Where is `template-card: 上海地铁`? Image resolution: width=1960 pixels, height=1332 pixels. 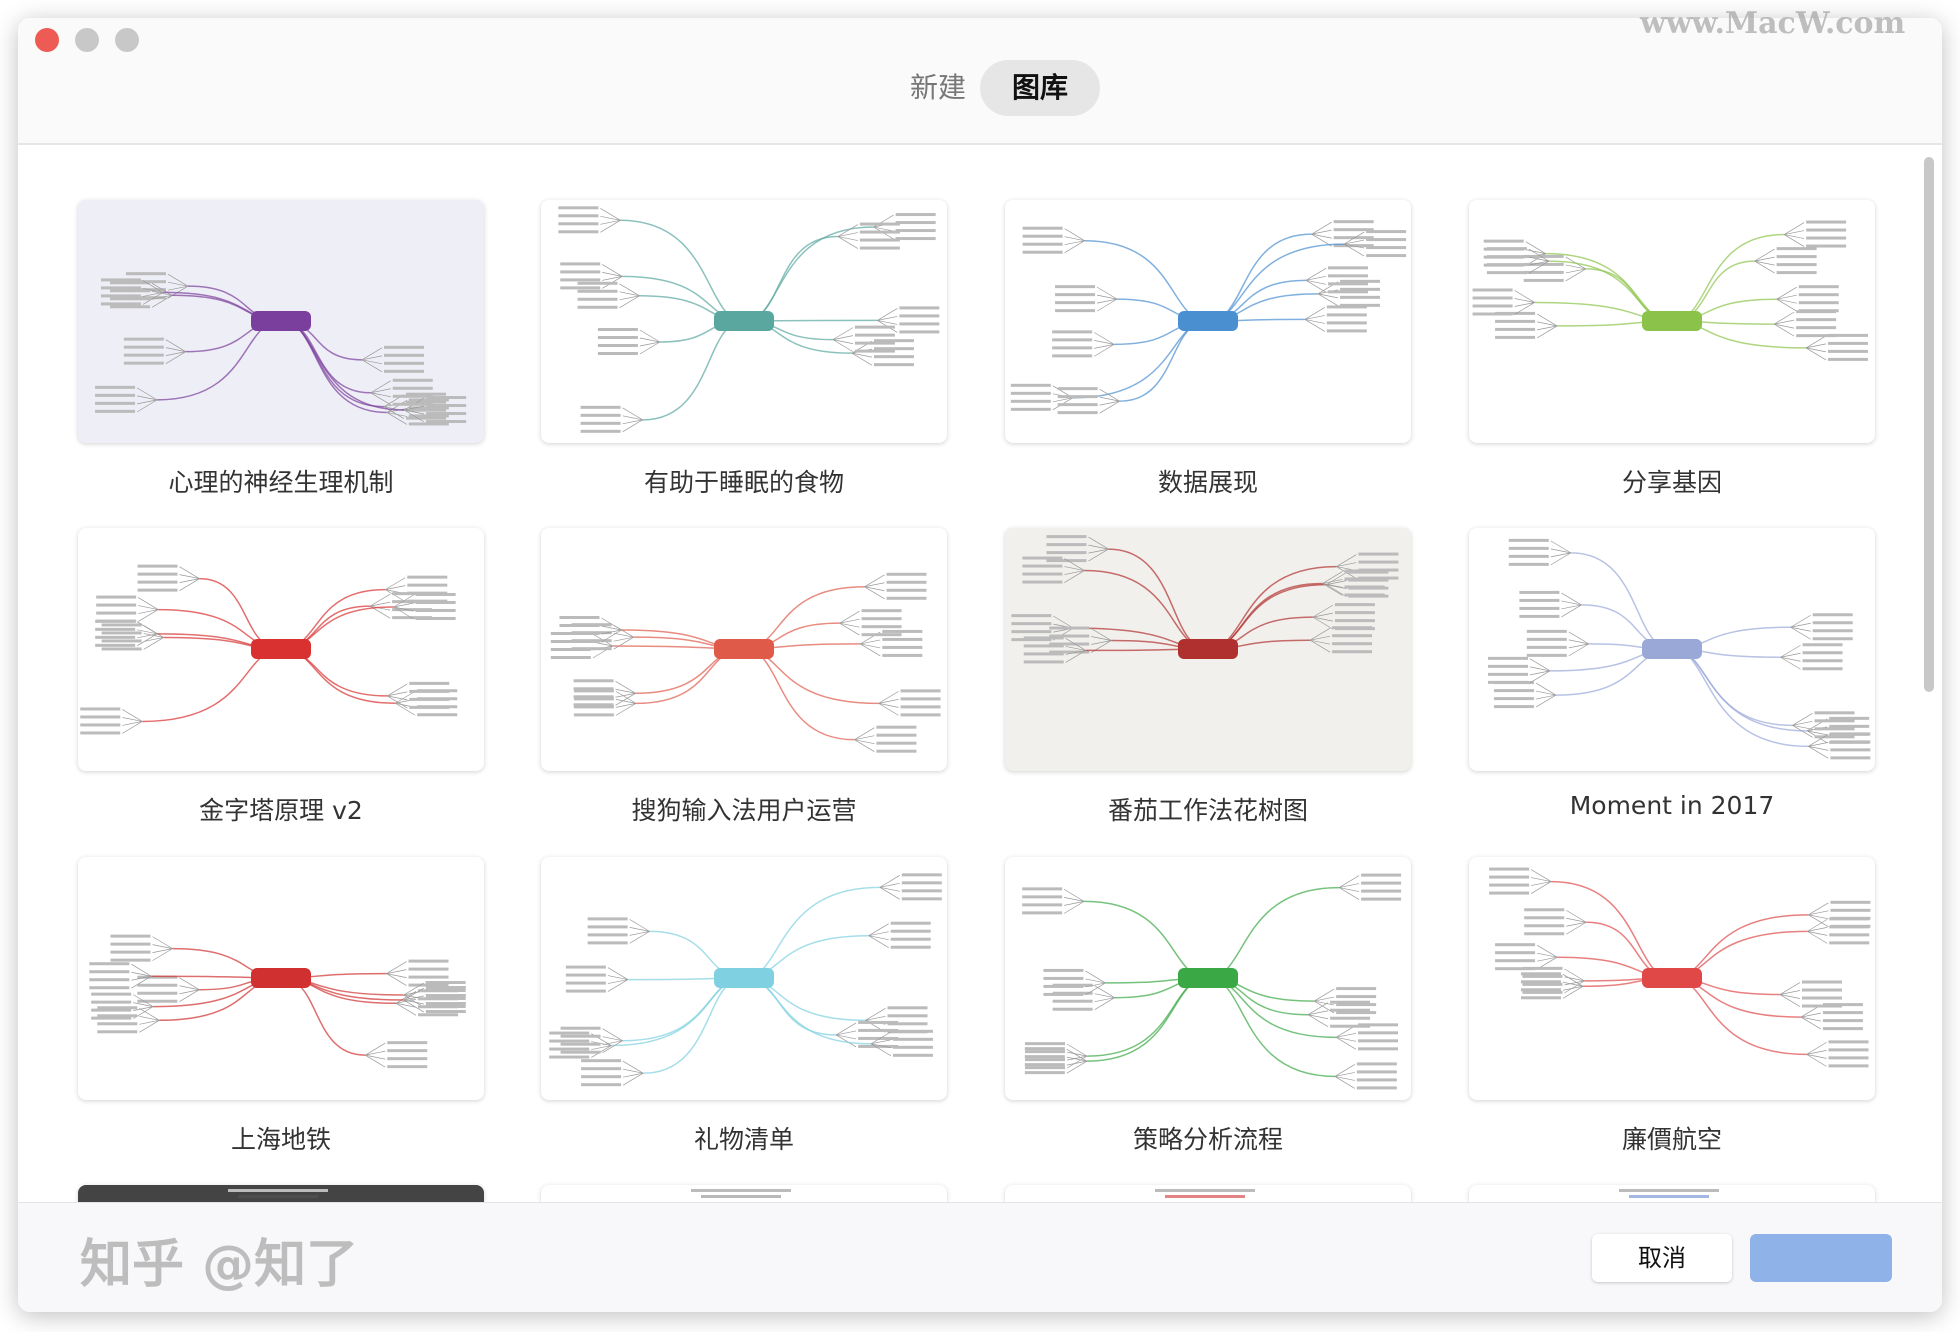 template-card: 上海地铁 is located at coordinates (281, 1006).